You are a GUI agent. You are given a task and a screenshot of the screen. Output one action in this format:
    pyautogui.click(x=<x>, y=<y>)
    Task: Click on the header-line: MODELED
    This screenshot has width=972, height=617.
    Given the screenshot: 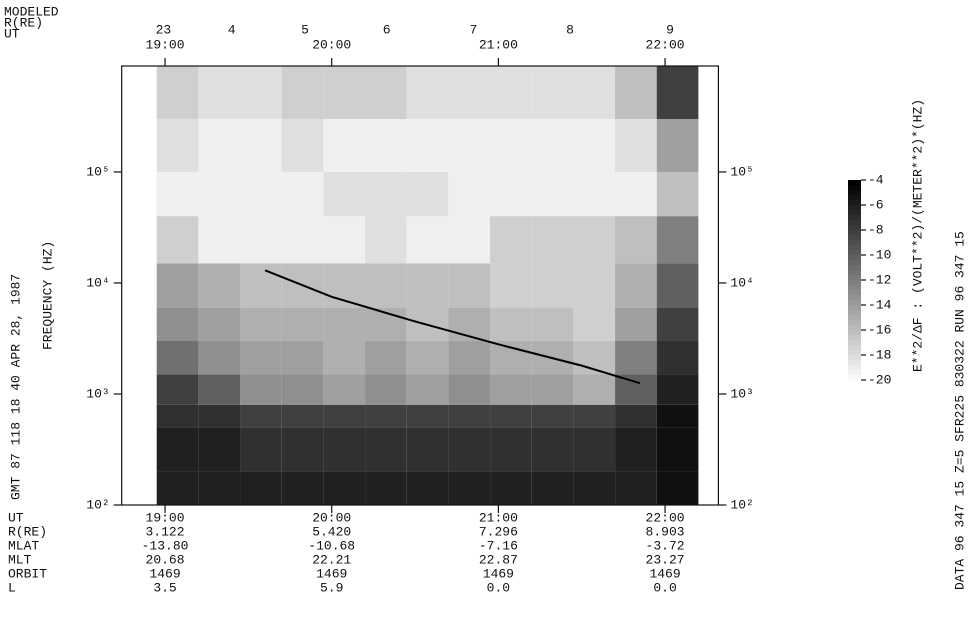 What is the action you would take?
    pyautogui.click(x=31, y=11)
    